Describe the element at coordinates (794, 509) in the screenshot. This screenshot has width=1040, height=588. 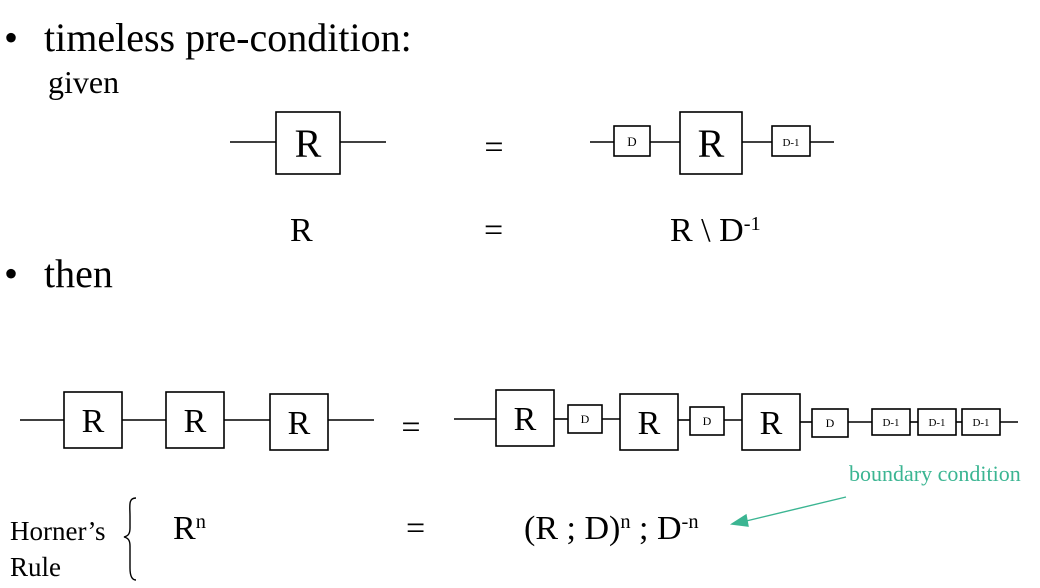
I see `boundary-arrow-line` at that location.